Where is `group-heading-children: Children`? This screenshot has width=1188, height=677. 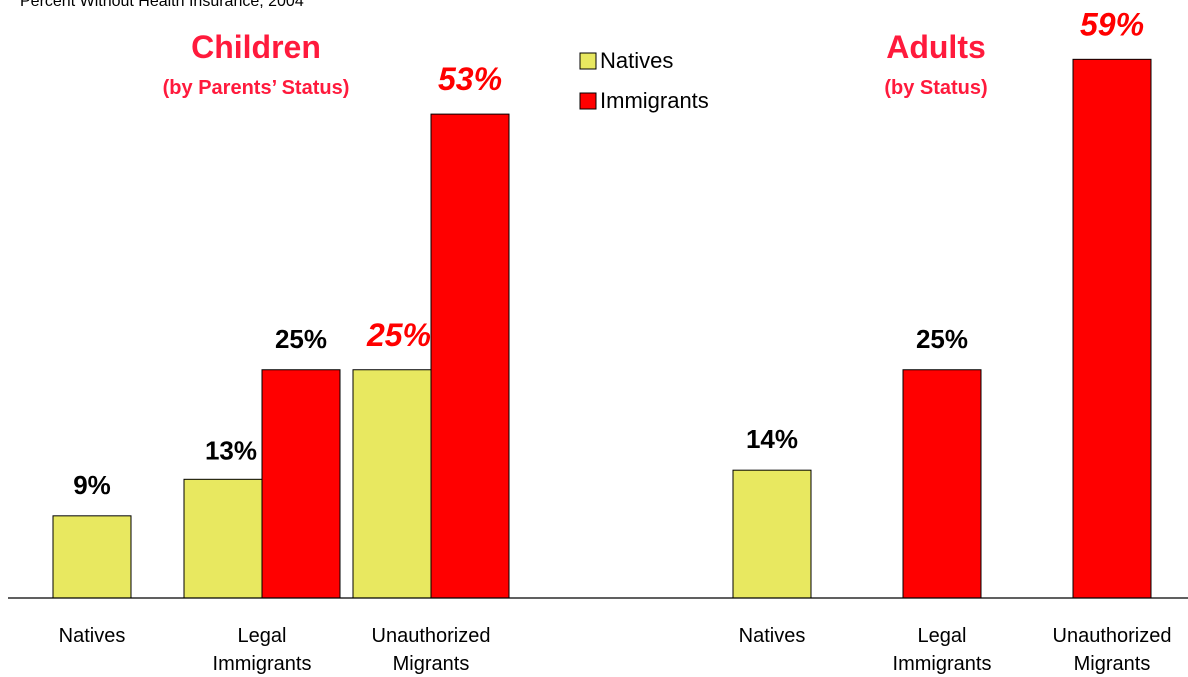
group-heading-children: Children is located at coordinates (256, 47).